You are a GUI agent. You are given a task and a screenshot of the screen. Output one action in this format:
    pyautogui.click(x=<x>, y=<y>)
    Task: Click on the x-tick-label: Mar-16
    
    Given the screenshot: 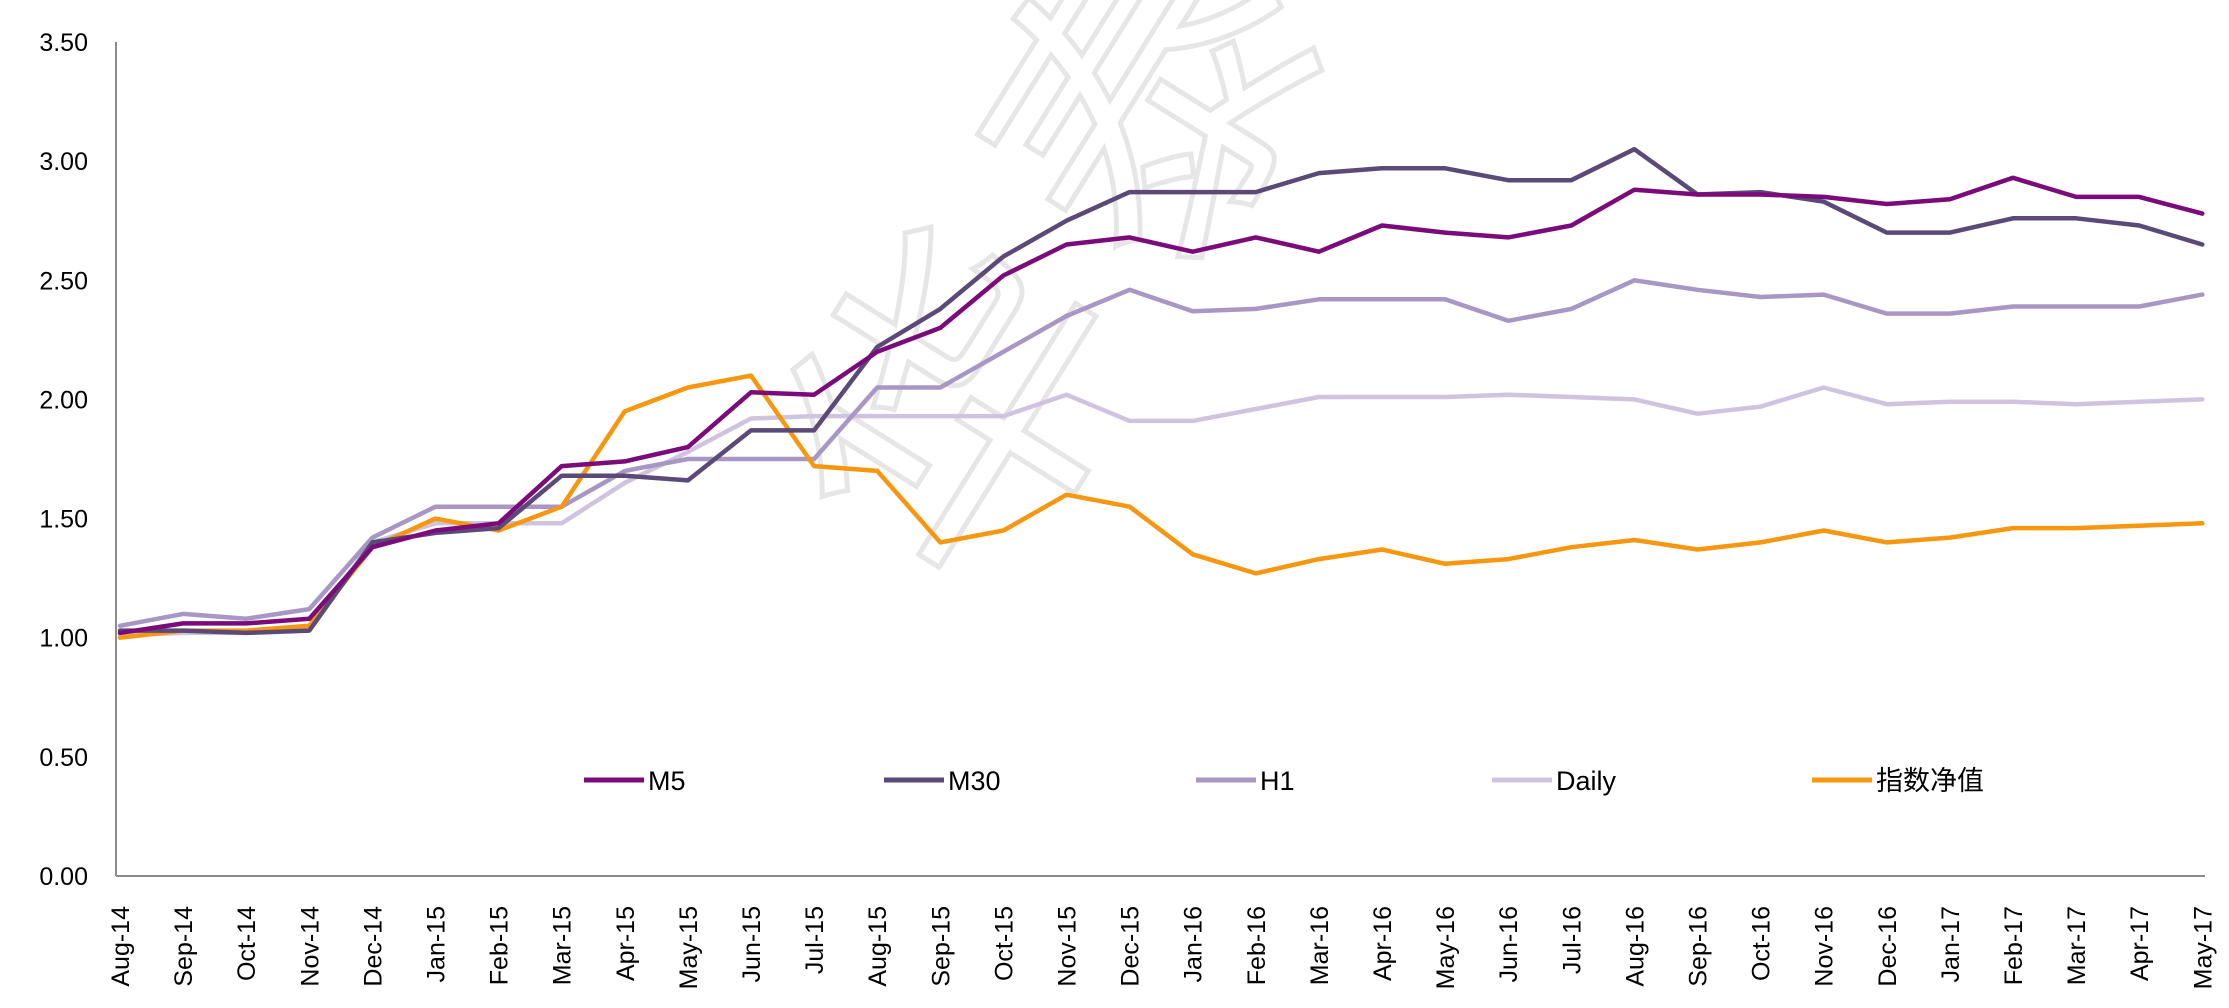 What is the action you would take?
    pyautogui.click(x=1320, y=945)
    